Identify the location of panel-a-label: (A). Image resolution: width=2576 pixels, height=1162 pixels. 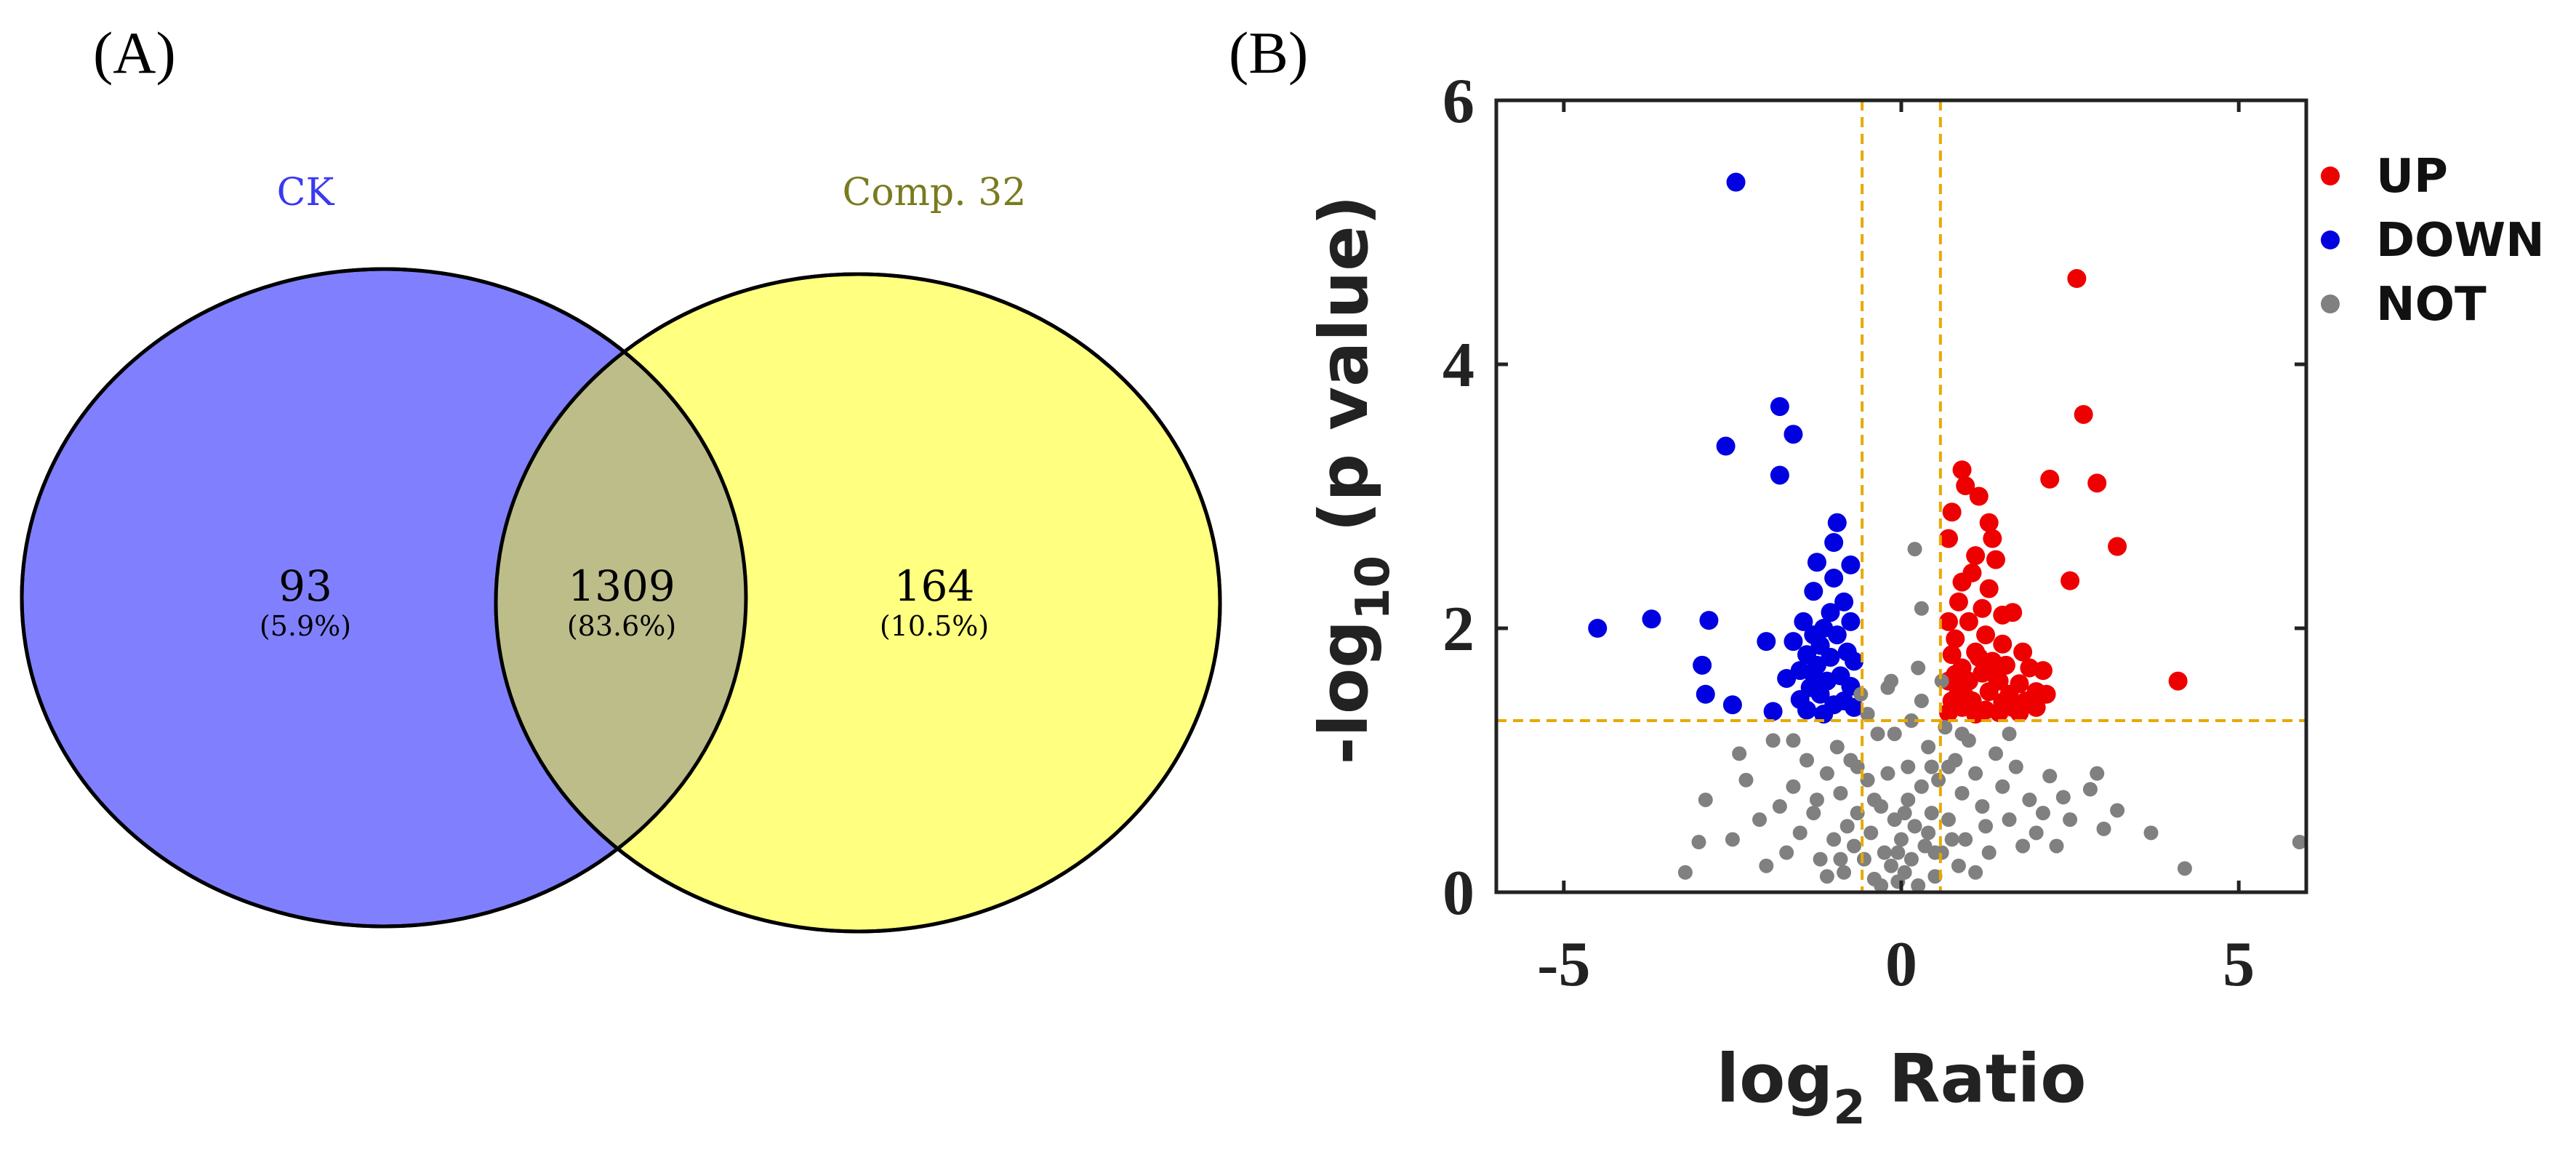
(134, 53).